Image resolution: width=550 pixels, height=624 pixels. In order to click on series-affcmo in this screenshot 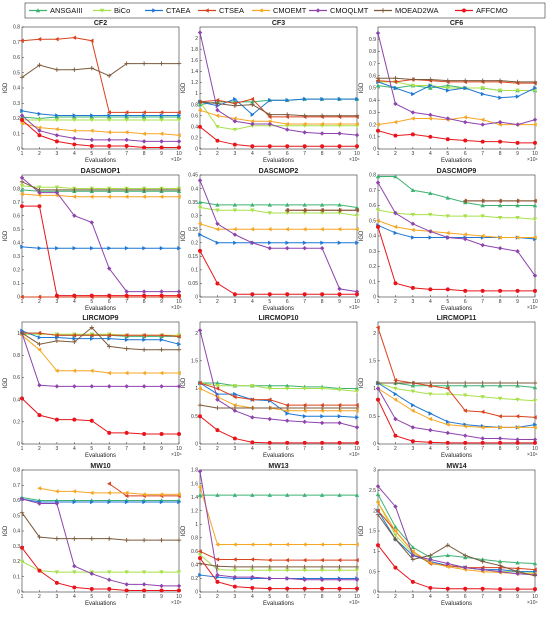, I will do `click(278, 429)`.